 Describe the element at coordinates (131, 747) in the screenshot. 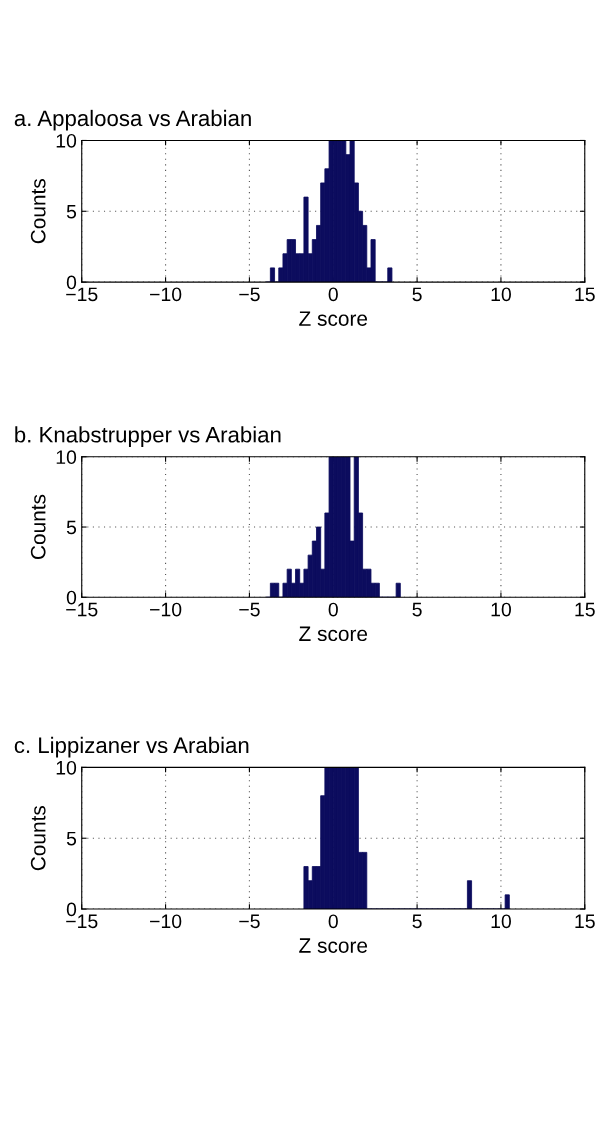

I see `chart-title: c. Lippizaner vs Arabian` at that location.